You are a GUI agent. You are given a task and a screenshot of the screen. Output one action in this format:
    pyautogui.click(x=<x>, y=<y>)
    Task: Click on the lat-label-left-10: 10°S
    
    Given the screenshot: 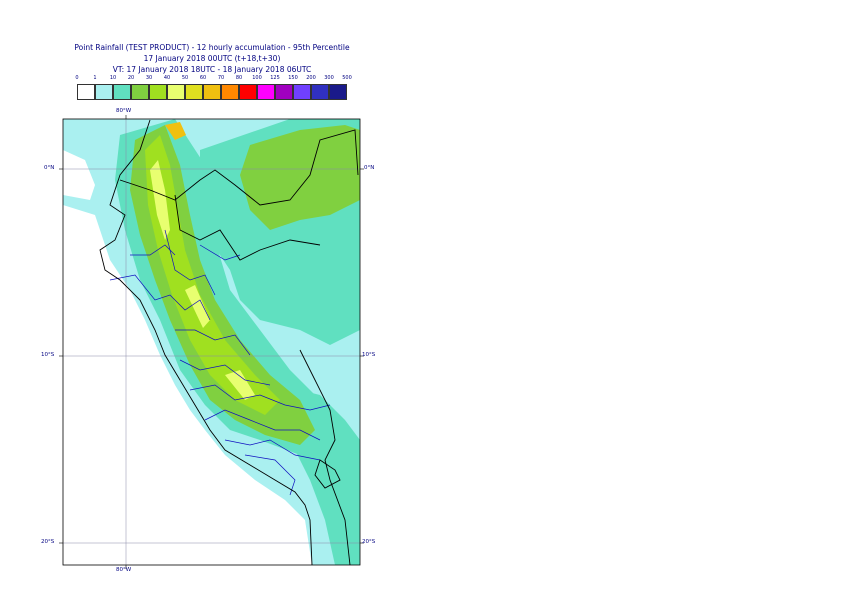 What is the action you would take?
    pyautogui.click(x=48, y=355)
    